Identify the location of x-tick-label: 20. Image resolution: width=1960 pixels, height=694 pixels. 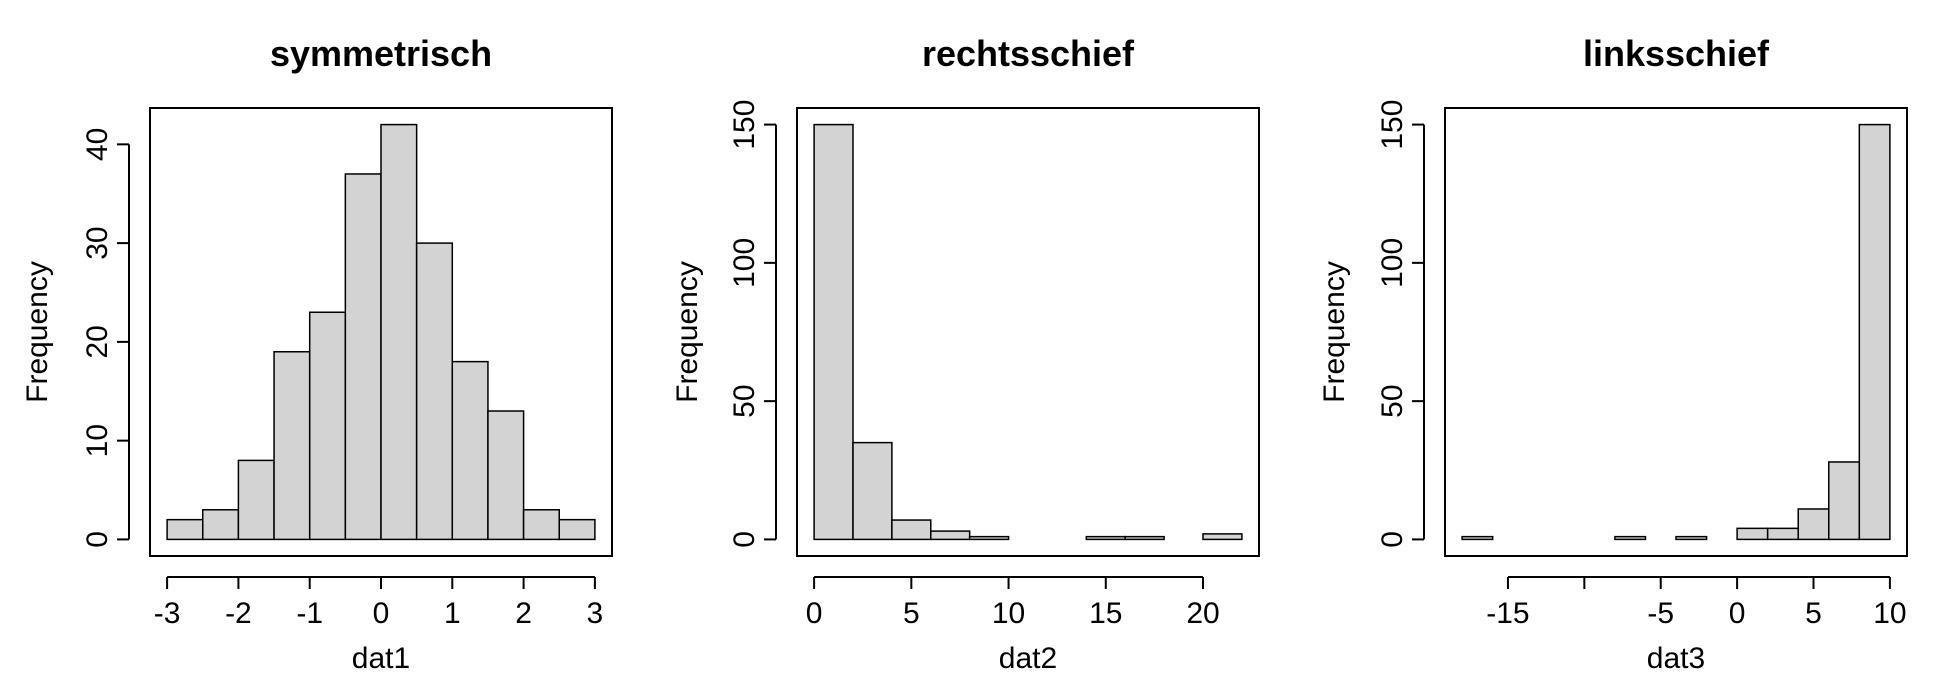
(1202, 613).